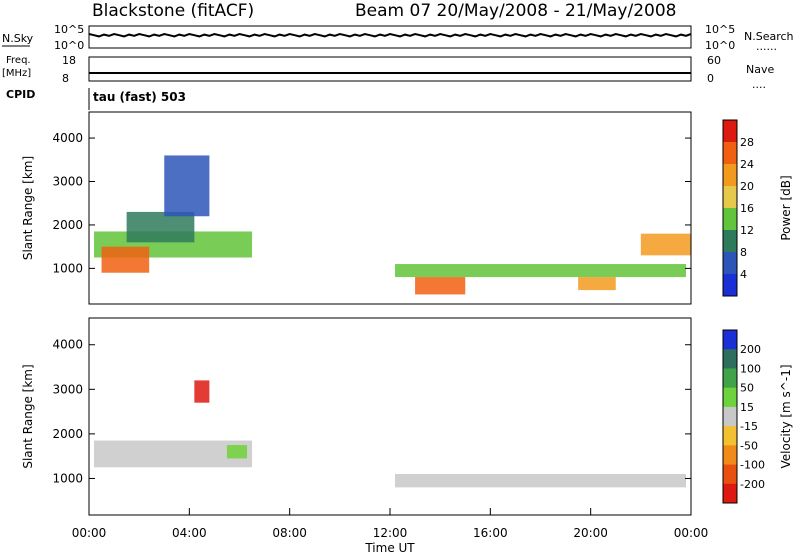 The width and height of the screenshot is (800, 554). I want to click on nsearch-tick-bottom: 10^0, so click(720, 45).